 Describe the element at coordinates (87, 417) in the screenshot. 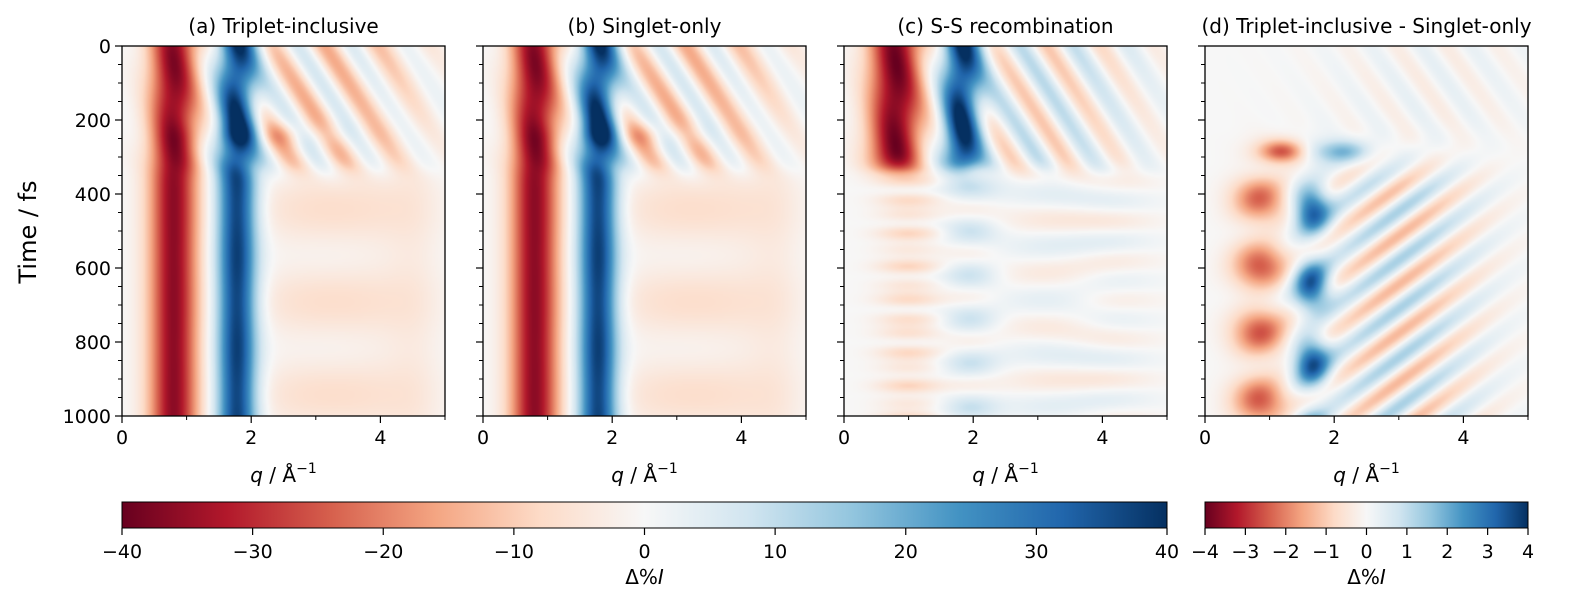

I see `y-tick-label: 1000` at that location.